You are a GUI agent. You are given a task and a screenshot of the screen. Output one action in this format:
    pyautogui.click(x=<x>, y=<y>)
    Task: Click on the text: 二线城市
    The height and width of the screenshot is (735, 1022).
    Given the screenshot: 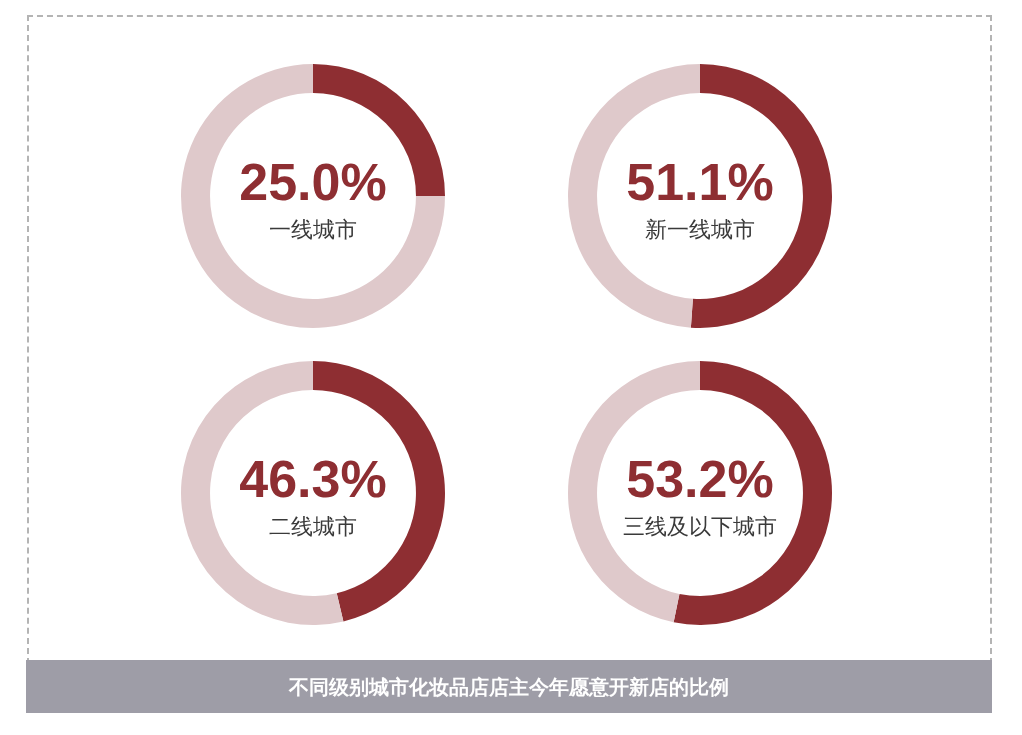 What is the action you would take?
    pyautogui.click(x=313, y=527)
    